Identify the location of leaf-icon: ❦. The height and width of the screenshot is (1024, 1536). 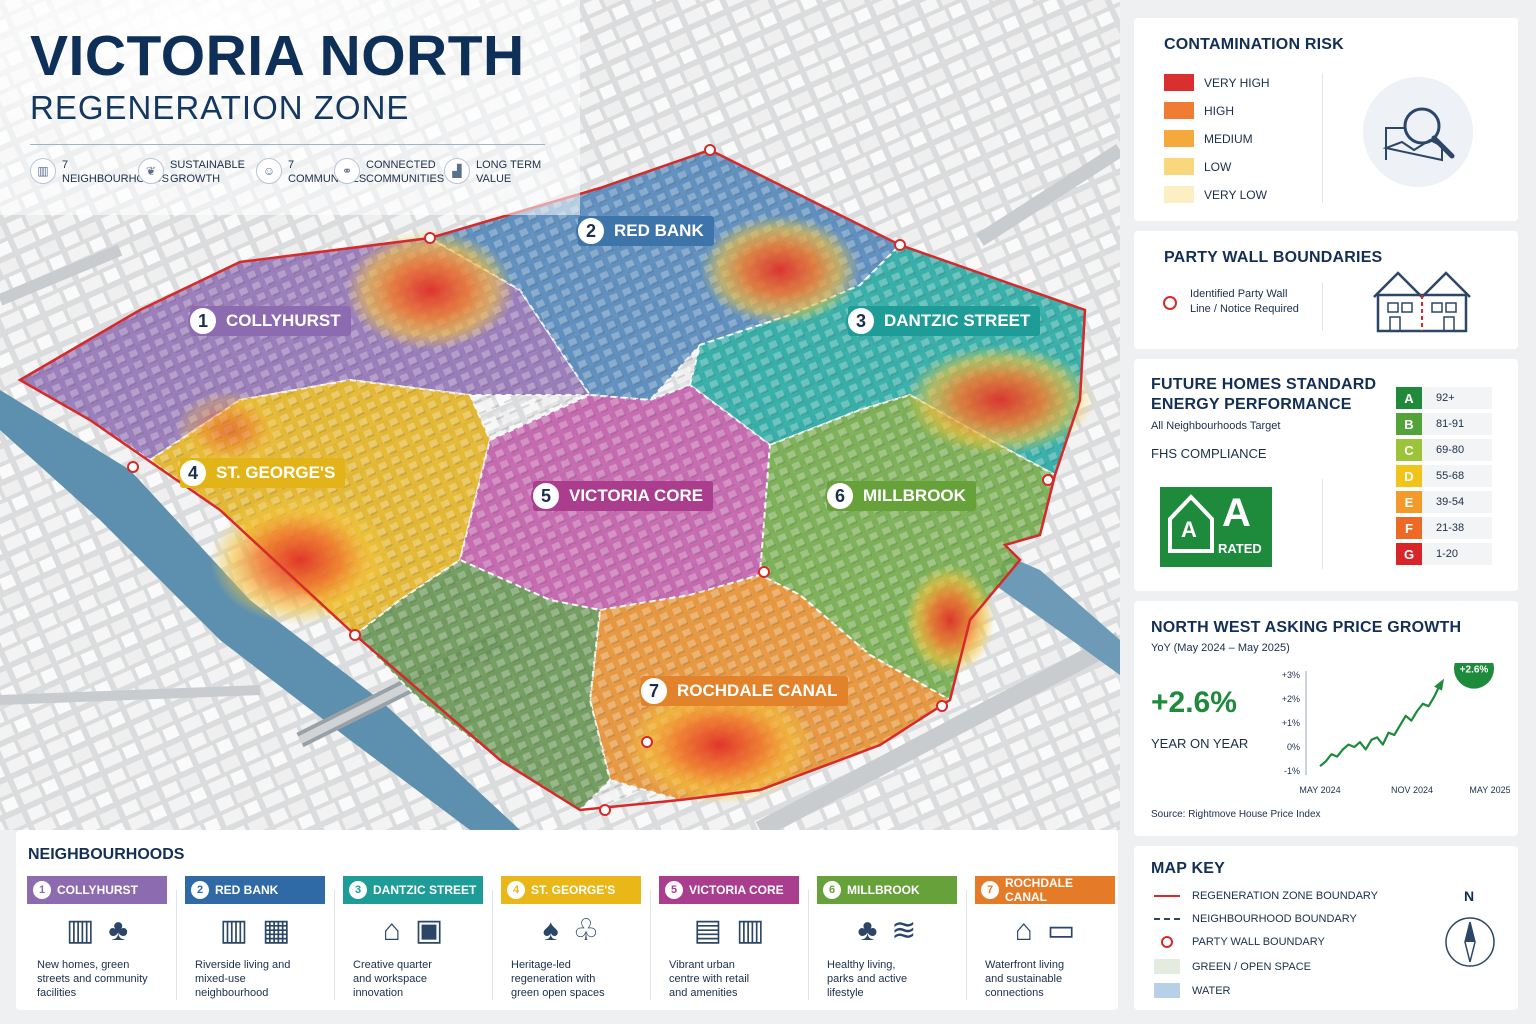
(151, 171).